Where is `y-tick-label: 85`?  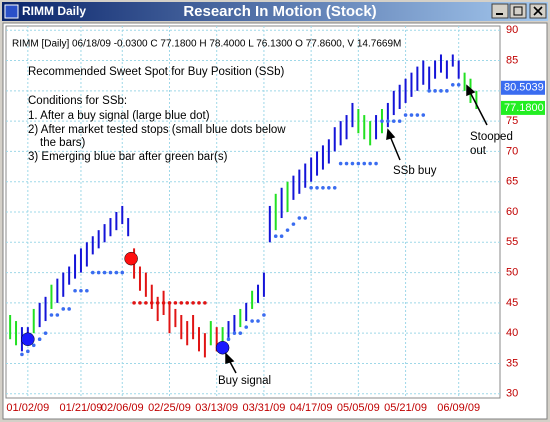
y-tick-label: 85 is located at coordinates (512, 60).